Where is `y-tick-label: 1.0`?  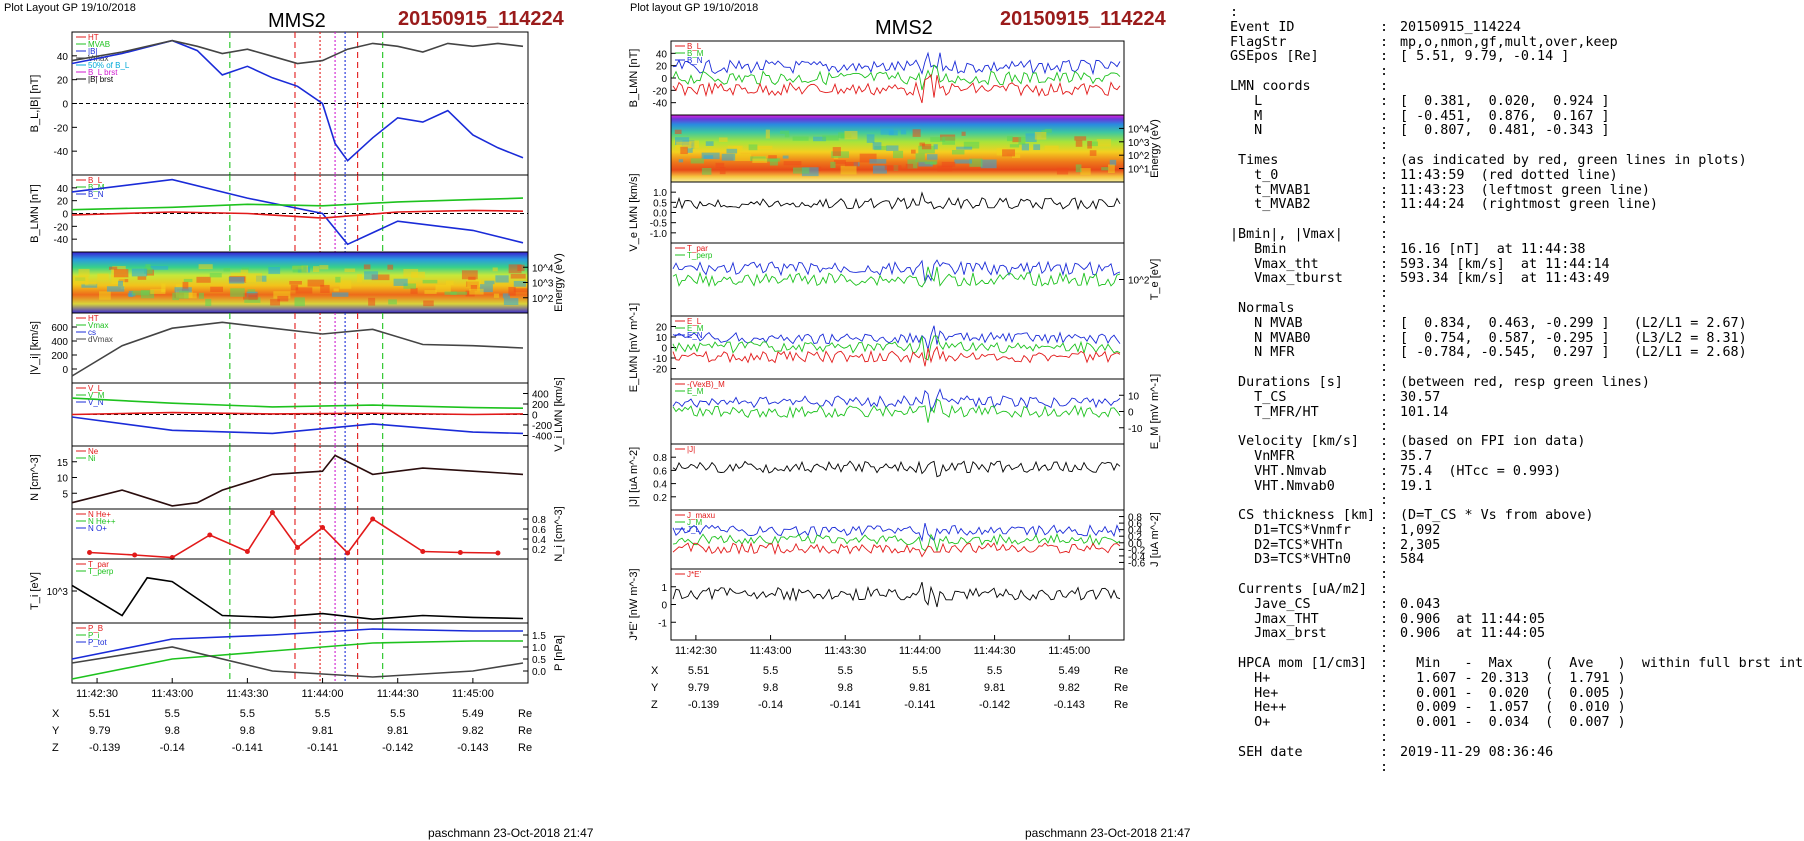 y-tick-label: 1.0 is located at coordinates (660, 193).